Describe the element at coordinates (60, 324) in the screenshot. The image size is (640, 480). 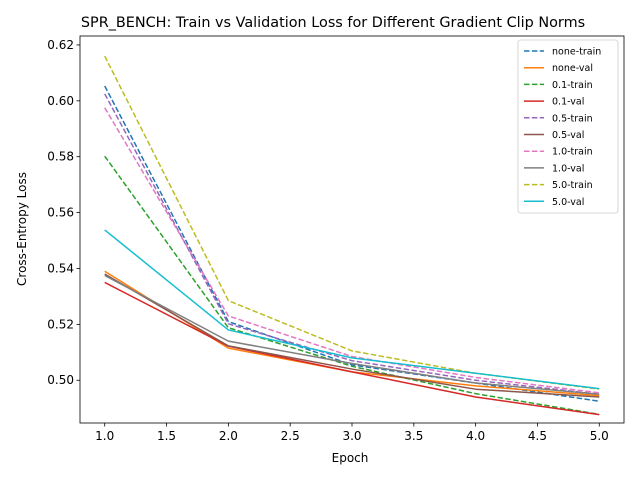
I see `y-tick-label: 0.52` at that location.